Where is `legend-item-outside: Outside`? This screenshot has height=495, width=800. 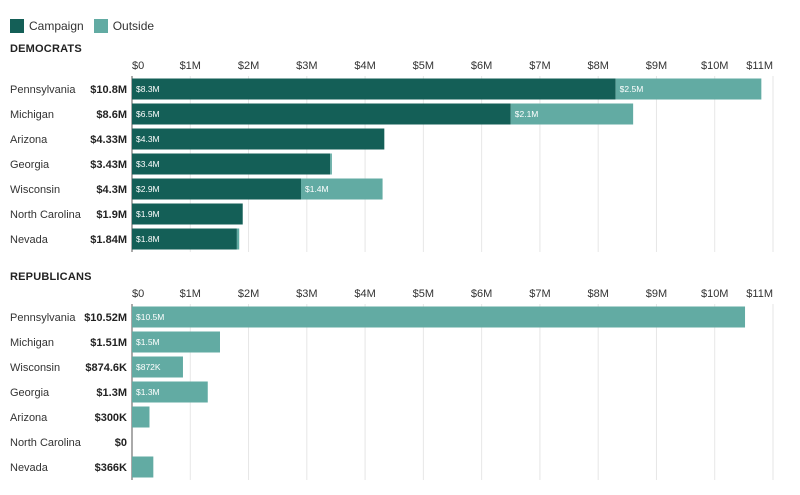
legend-item-outside: Outside is located at coordinates (124, 26).